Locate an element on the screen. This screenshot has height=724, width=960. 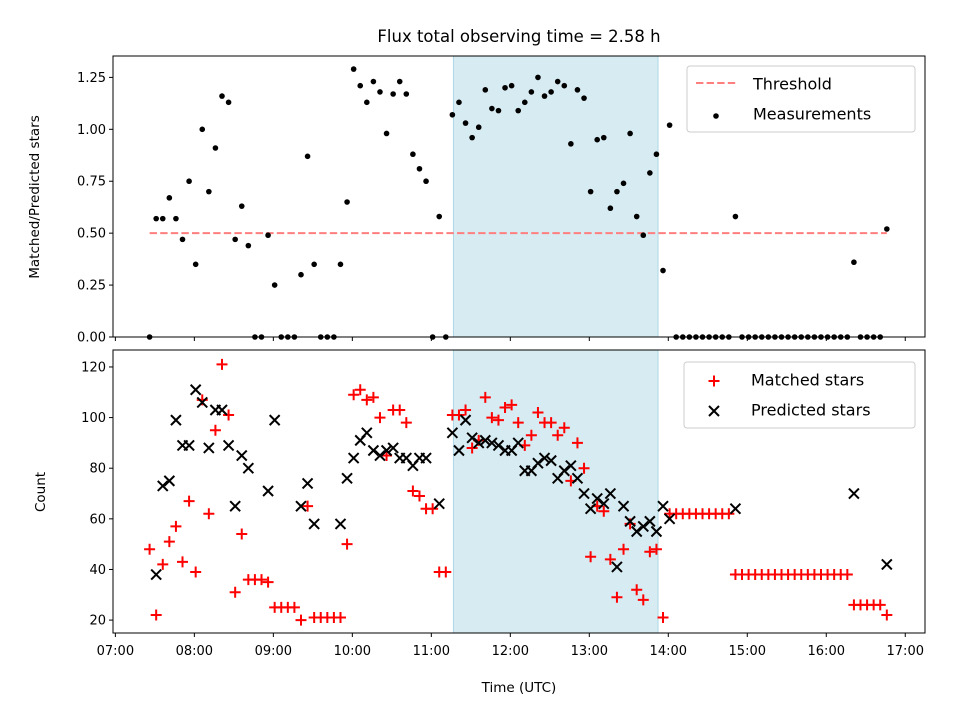
x-tick-label: 16:00 is located at coordinates (826, 651).